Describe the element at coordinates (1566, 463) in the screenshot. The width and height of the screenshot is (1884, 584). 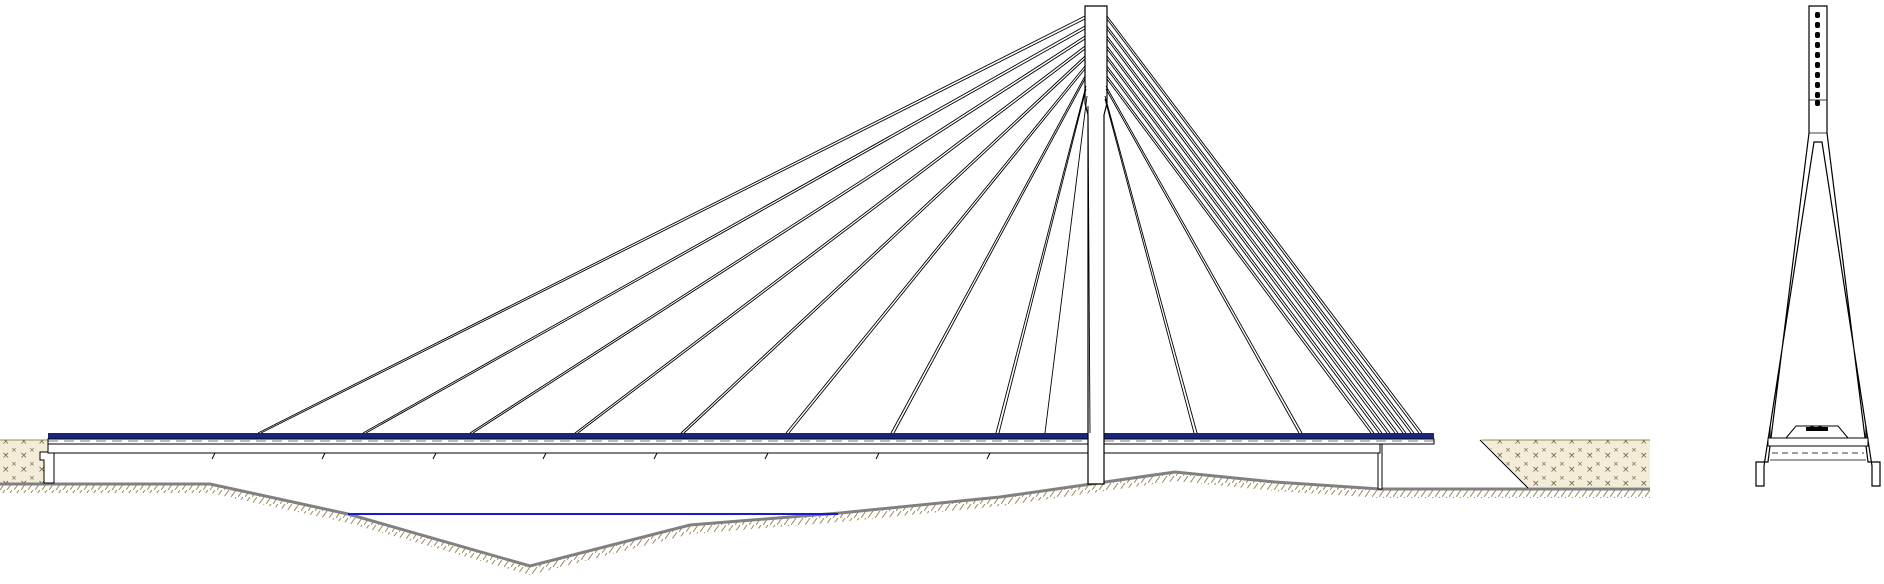
I see `right-embankment-fill` at that location.